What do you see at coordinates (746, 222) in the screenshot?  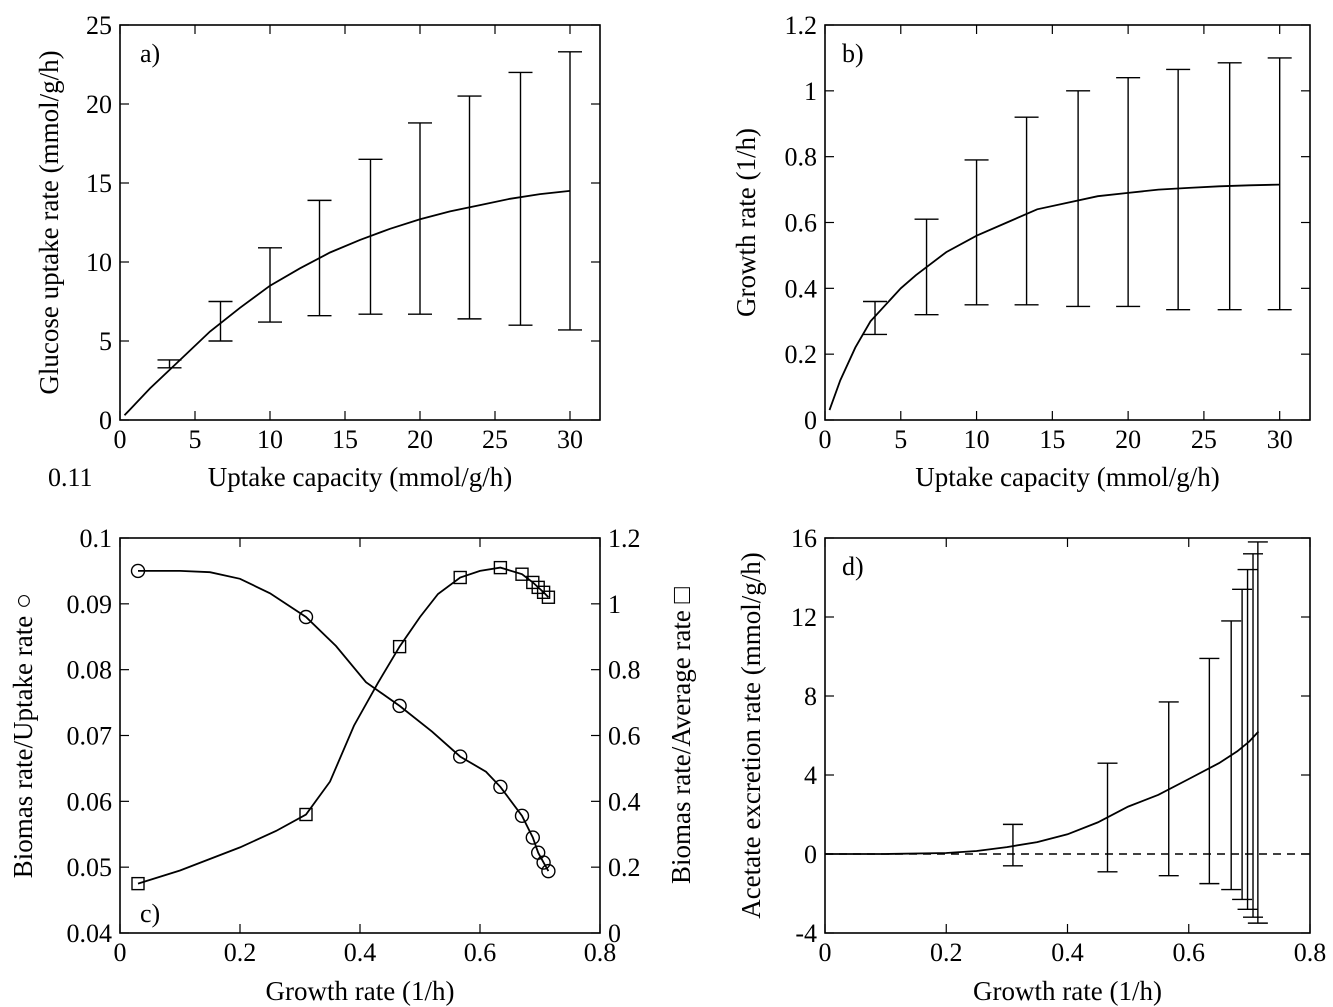 I see `y-axis-label: Growth rate (1/h)` at bounding box center [746, 222].